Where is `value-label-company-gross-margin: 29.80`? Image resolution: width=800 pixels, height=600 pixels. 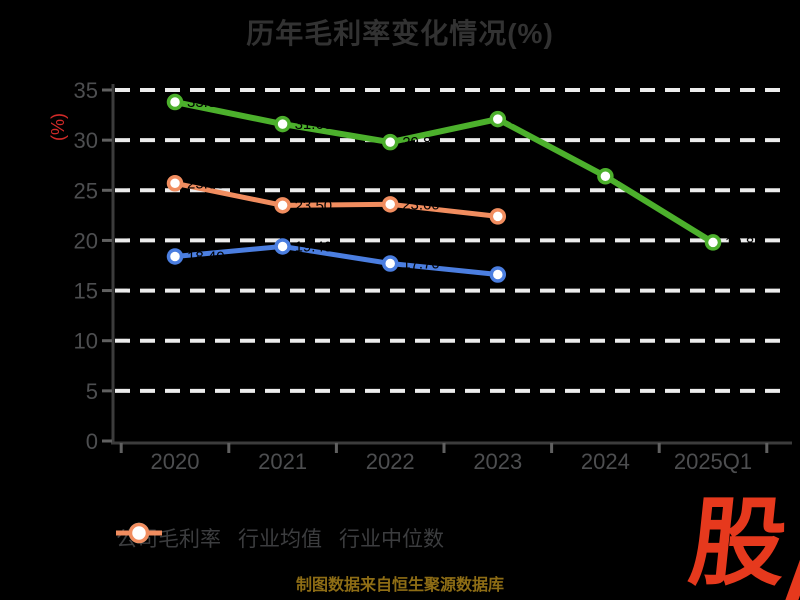 value-label-company-gross-margin: 29.80 is located at coordinates (421, 142).